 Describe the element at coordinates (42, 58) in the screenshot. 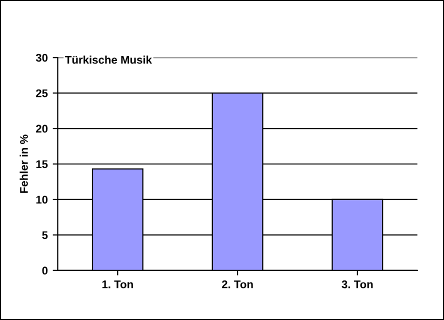

I see `y-tick-label: 30` at that location.